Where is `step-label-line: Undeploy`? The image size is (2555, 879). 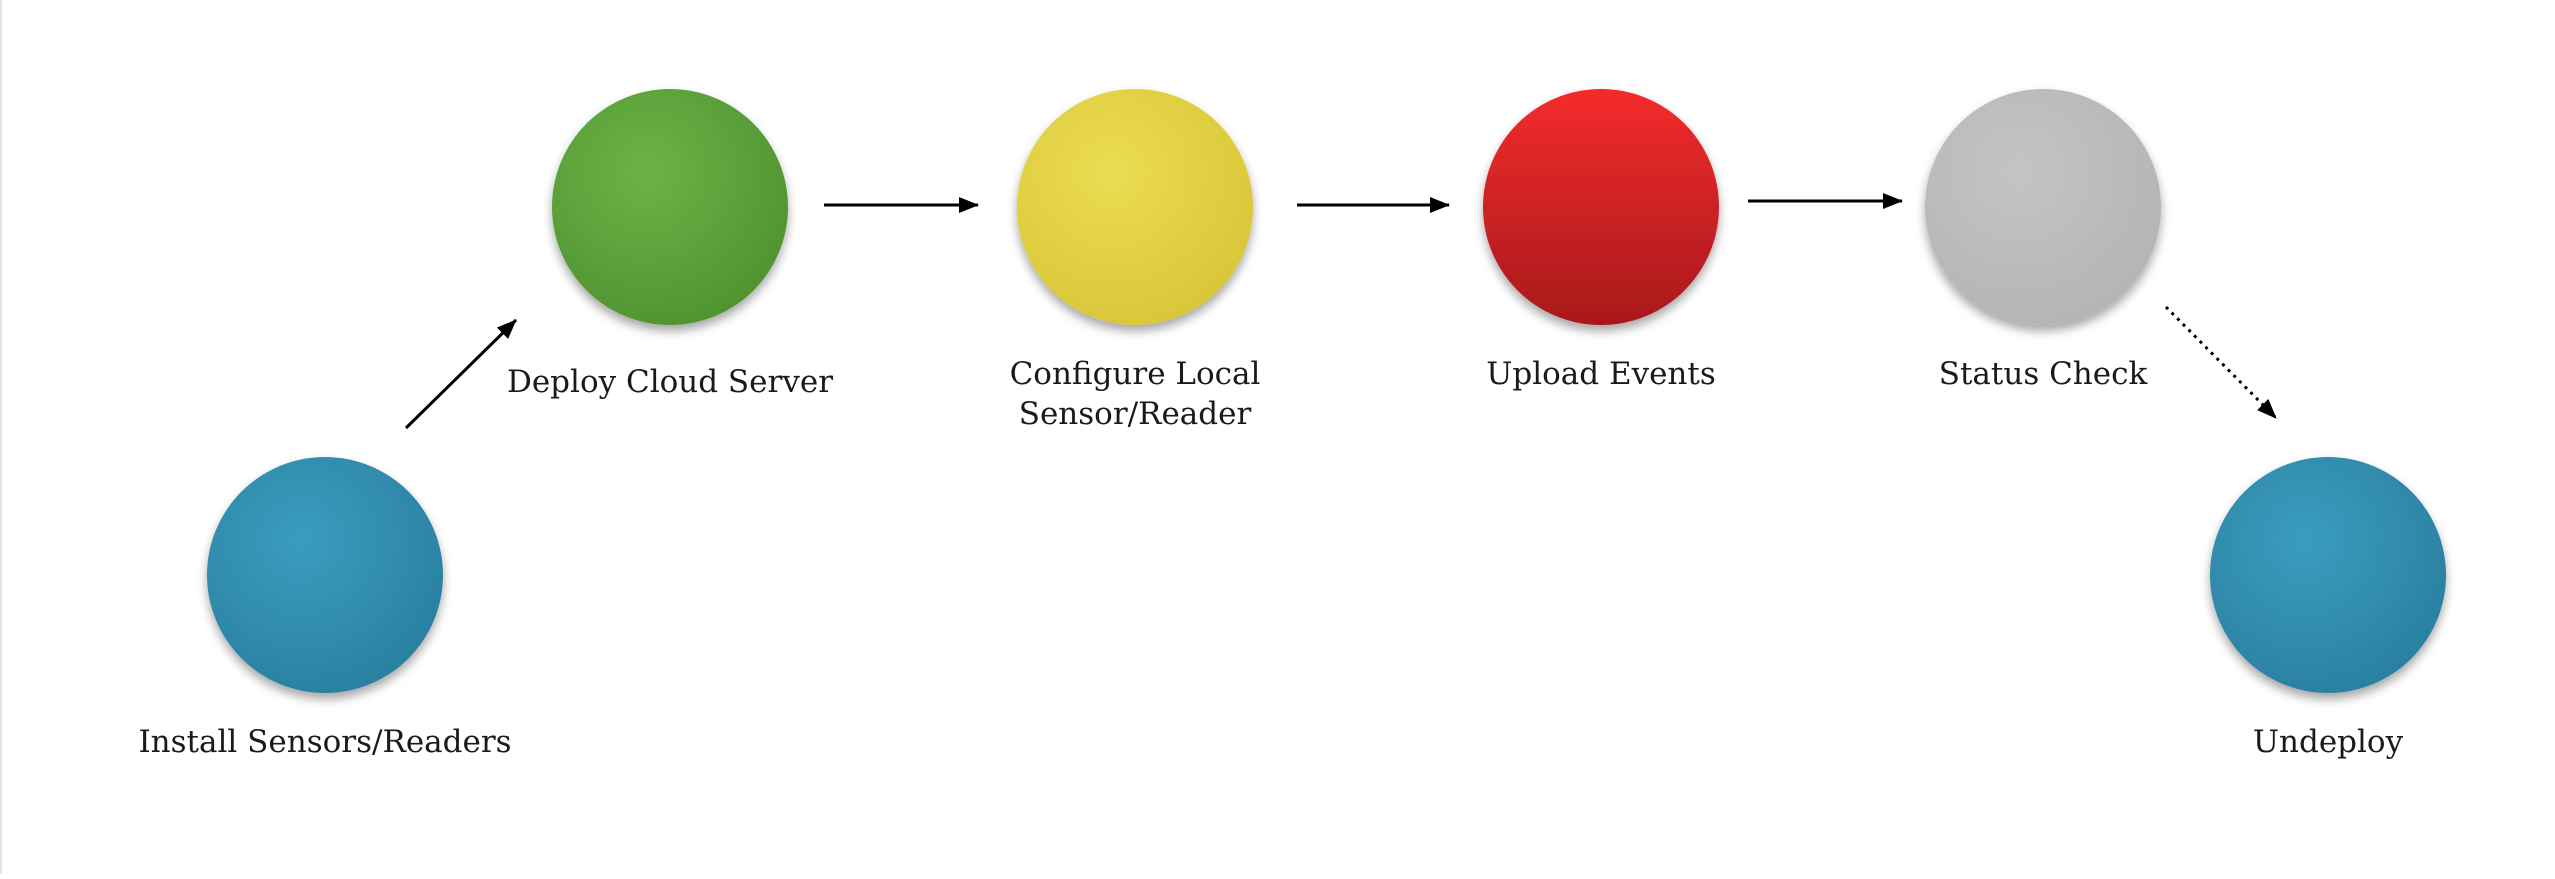
step-label-line: Undeploy is located at coordinates (2328, 742).